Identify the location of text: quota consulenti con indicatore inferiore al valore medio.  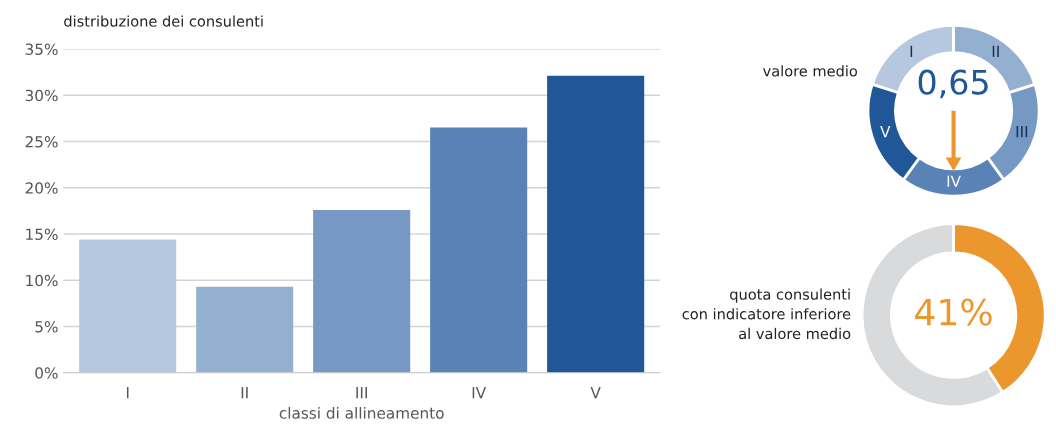
(766, 314).